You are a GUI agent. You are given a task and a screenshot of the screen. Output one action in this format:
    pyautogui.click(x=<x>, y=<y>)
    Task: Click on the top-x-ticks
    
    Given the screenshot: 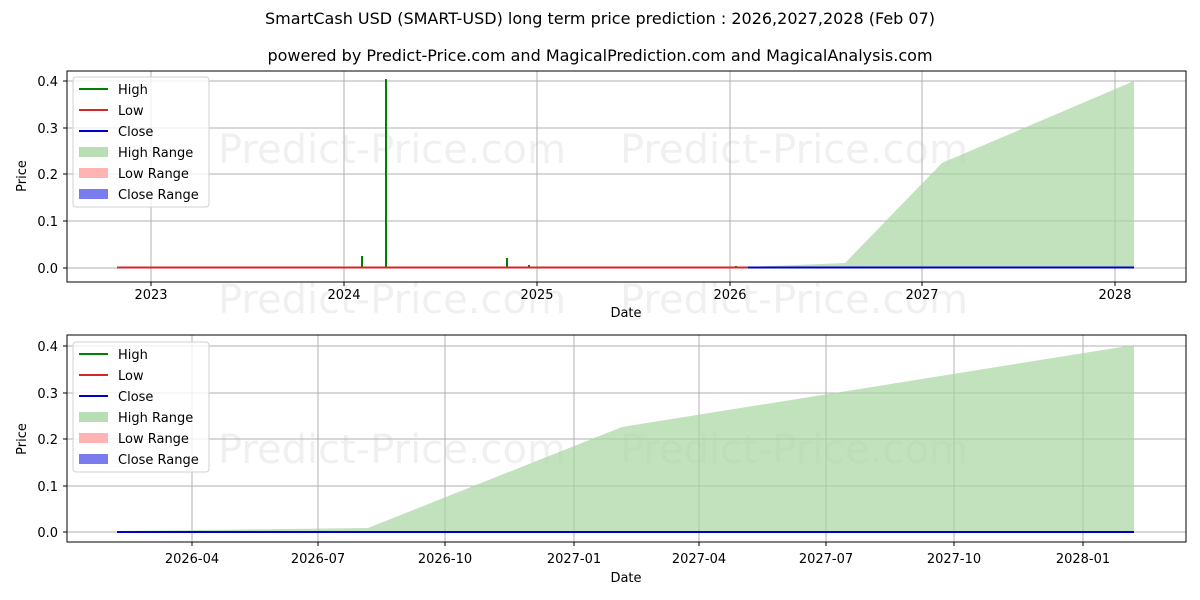 What is the action you would take?
    pyautogui.click(x=633, y=284)
    